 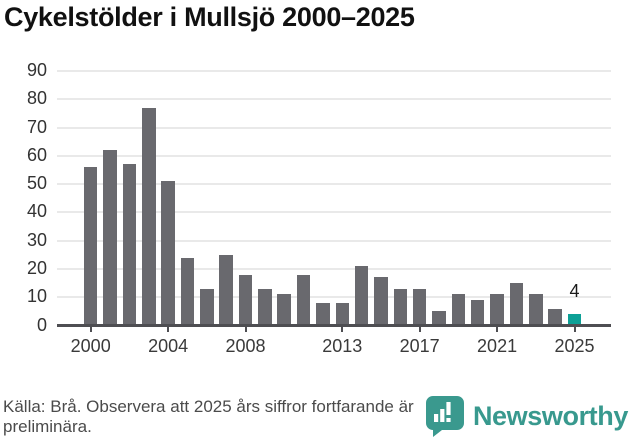 I want to click on y-axis-label: 50, so click(x=36, y=183).